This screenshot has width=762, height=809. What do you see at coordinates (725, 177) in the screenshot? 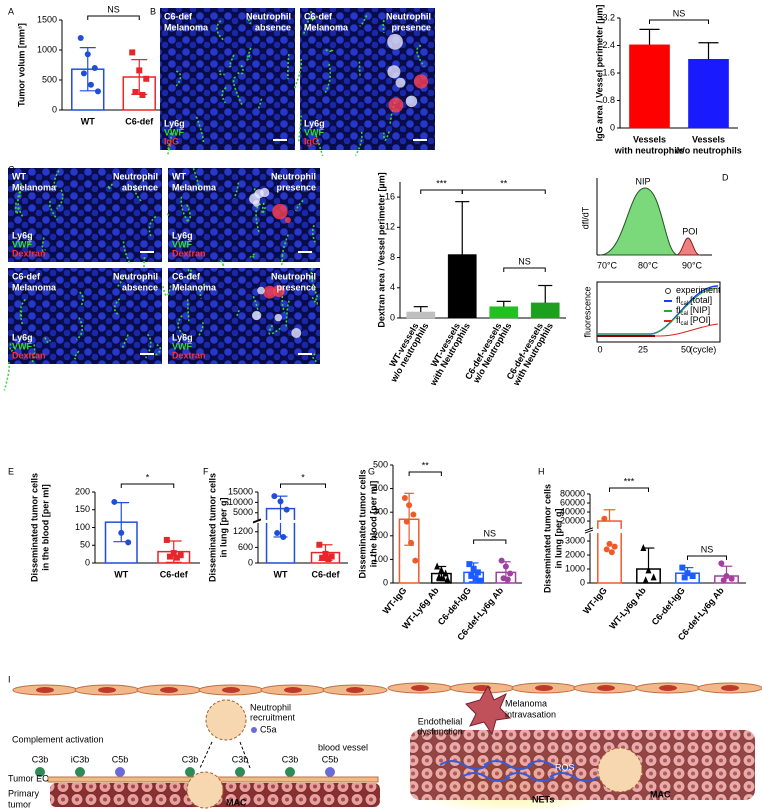
I see `panel-letter: D` at bounding box center [725, 177].